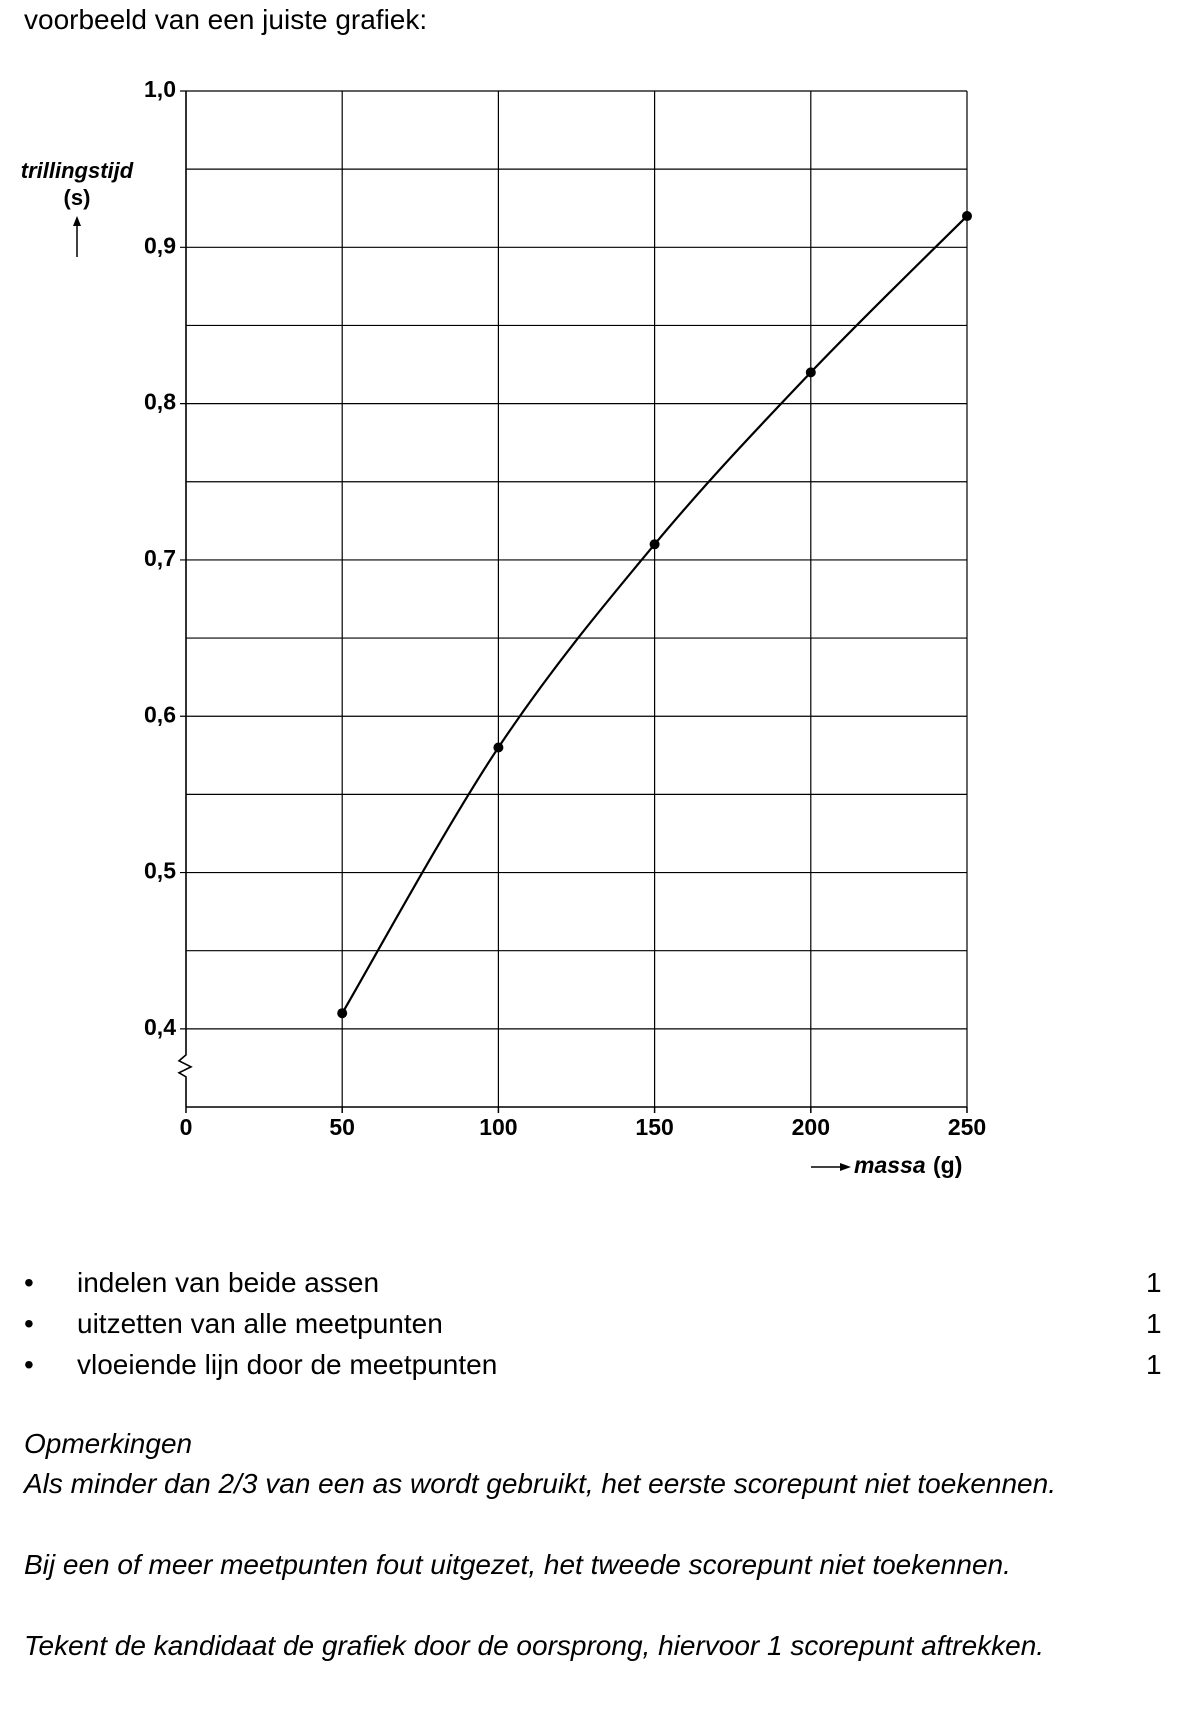  Describe the element at coordinates (967, 1127) in the screenshot. I see `x-tick-label: 250` at that location.